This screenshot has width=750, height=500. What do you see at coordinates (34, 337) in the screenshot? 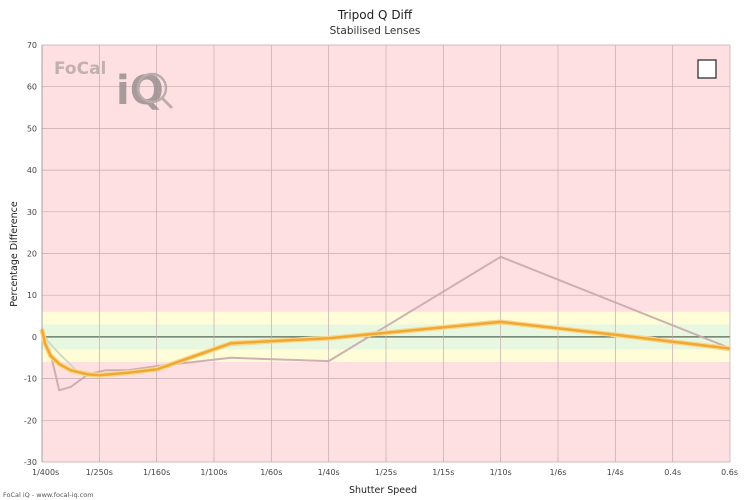
I see `y-tick-label: 0` at bounding box center [34, 337].